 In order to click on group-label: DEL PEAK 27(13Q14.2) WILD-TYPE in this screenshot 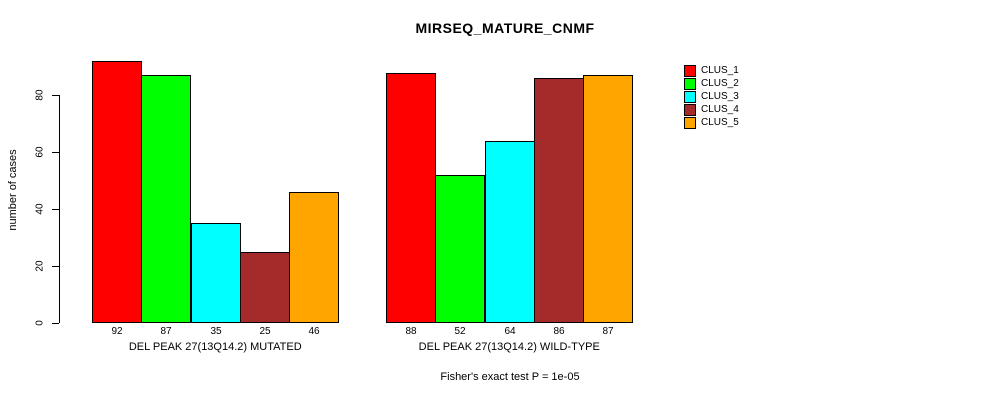, I will do `click(509, 347)`.